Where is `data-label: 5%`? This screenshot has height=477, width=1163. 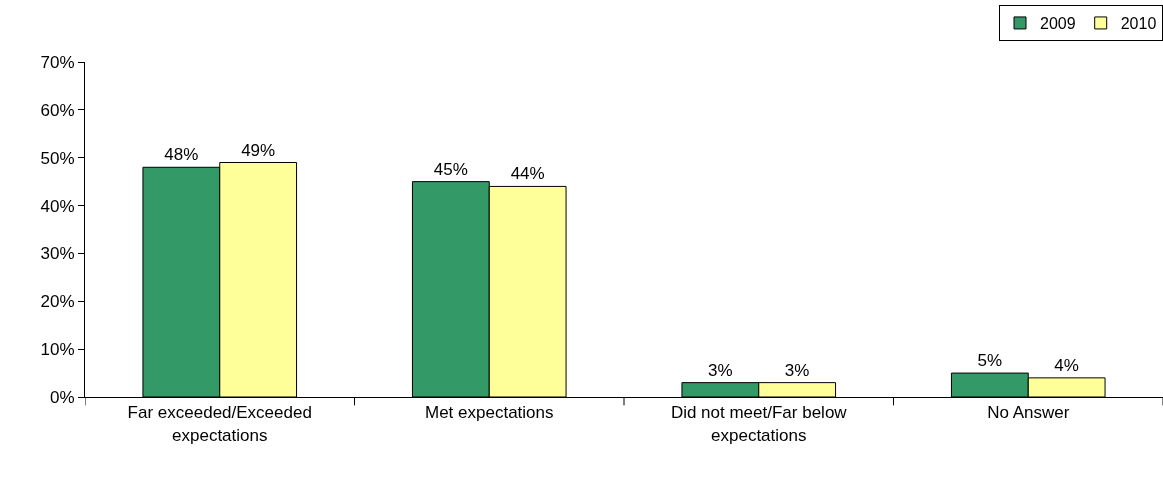 data-label: 5% is located at coordinates (990, 361).